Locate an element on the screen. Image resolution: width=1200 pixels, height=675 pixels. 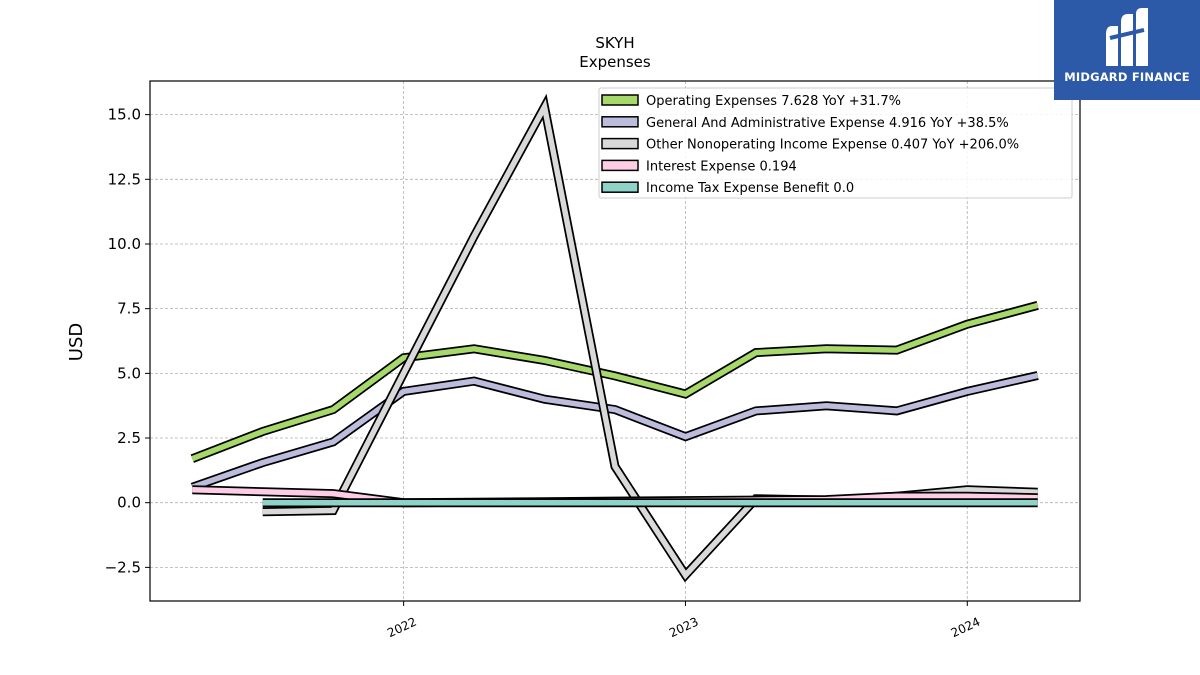
y-axis-label: USD is located at coordinates (76, 342).